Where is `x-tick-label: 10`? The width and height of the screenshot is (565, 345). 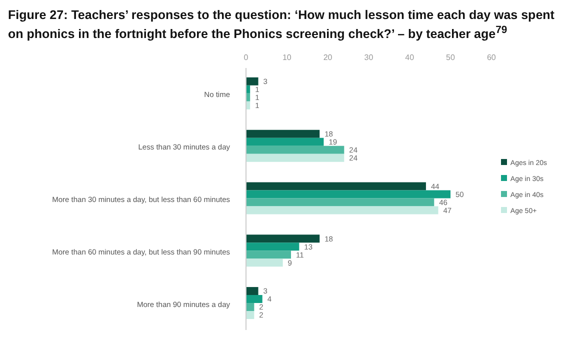
x-tick-label: 10 is located at coordinates (287, 57).